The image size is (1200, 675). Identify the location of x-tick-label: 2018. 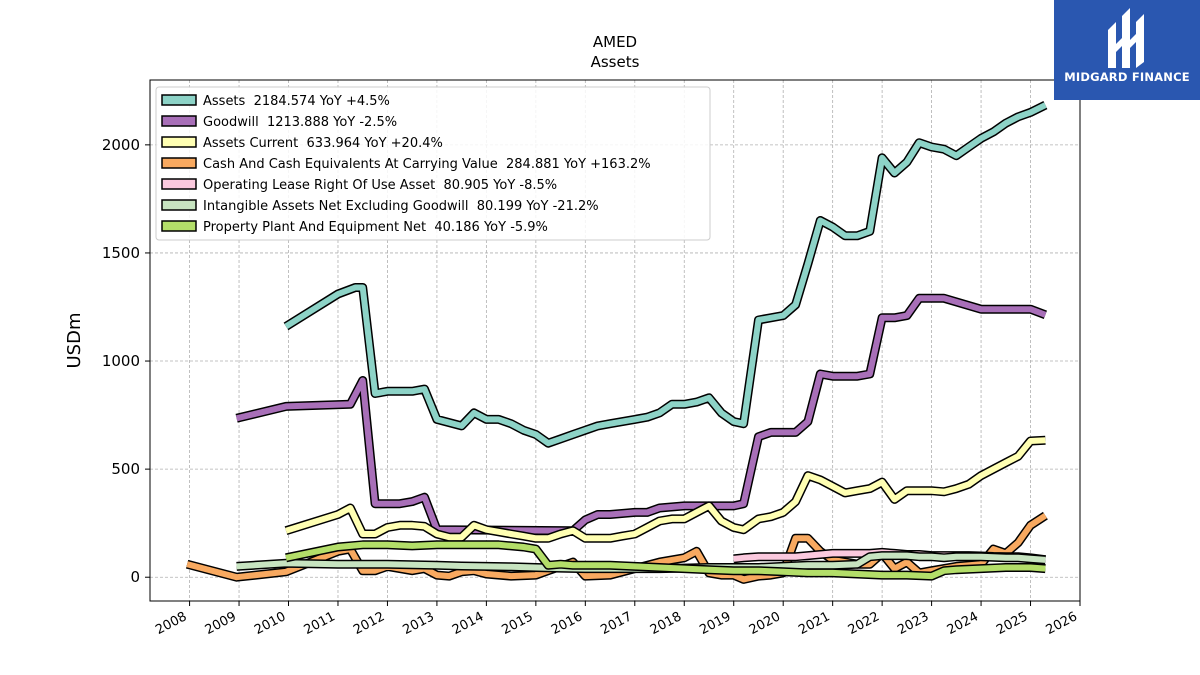
(666, 623).